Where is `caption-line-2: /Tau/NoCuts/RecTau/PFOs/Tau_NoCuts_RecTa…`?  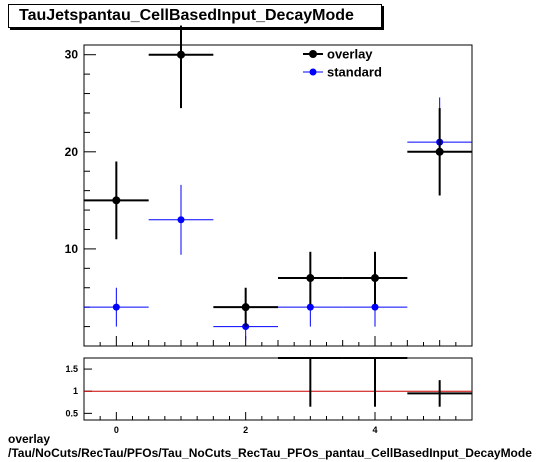 caption-line-2: /Tau/NoCuts/RecTau/PFOs/Tau_NoCuts_RecTa… is located at coordinates (270, 453).